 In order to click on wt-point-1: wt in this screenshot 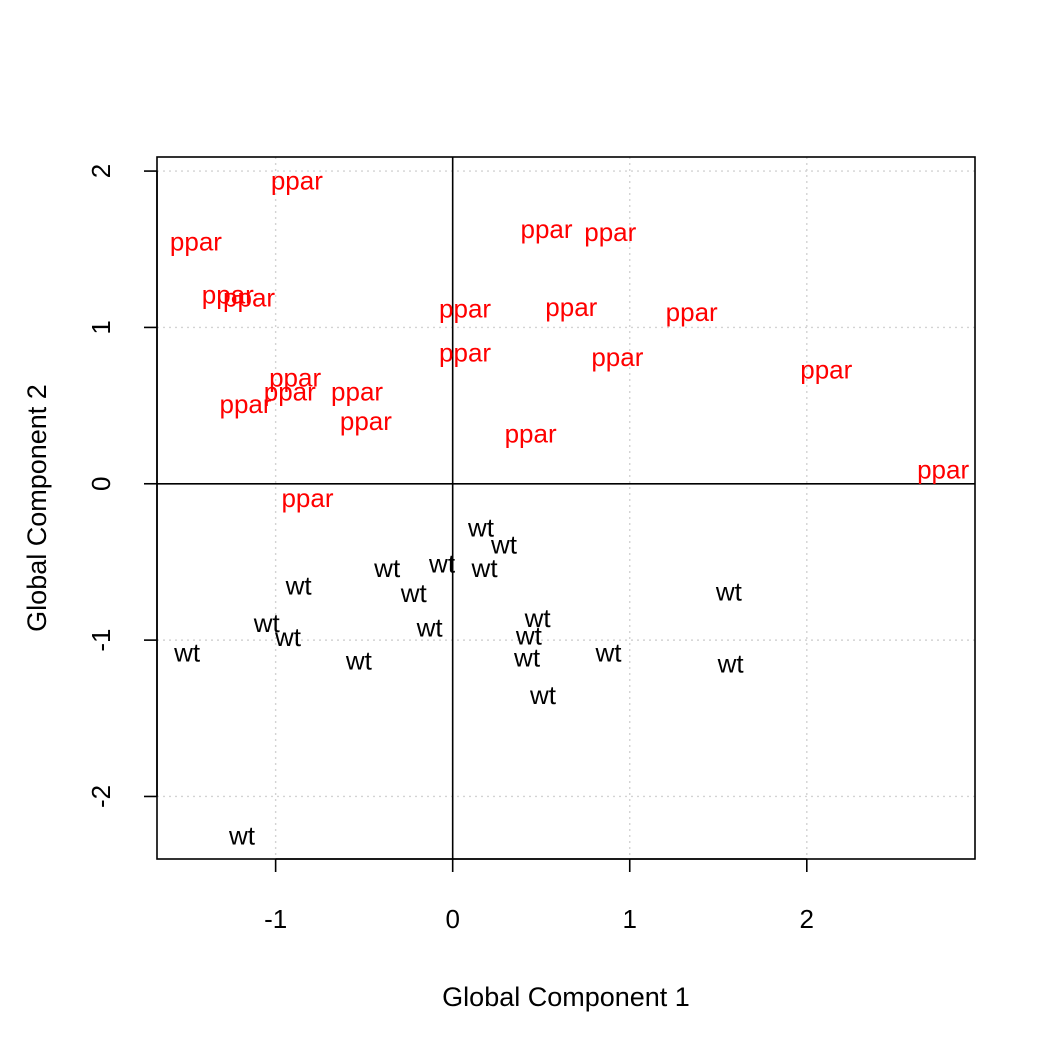, I will do `click(504, 545)`.